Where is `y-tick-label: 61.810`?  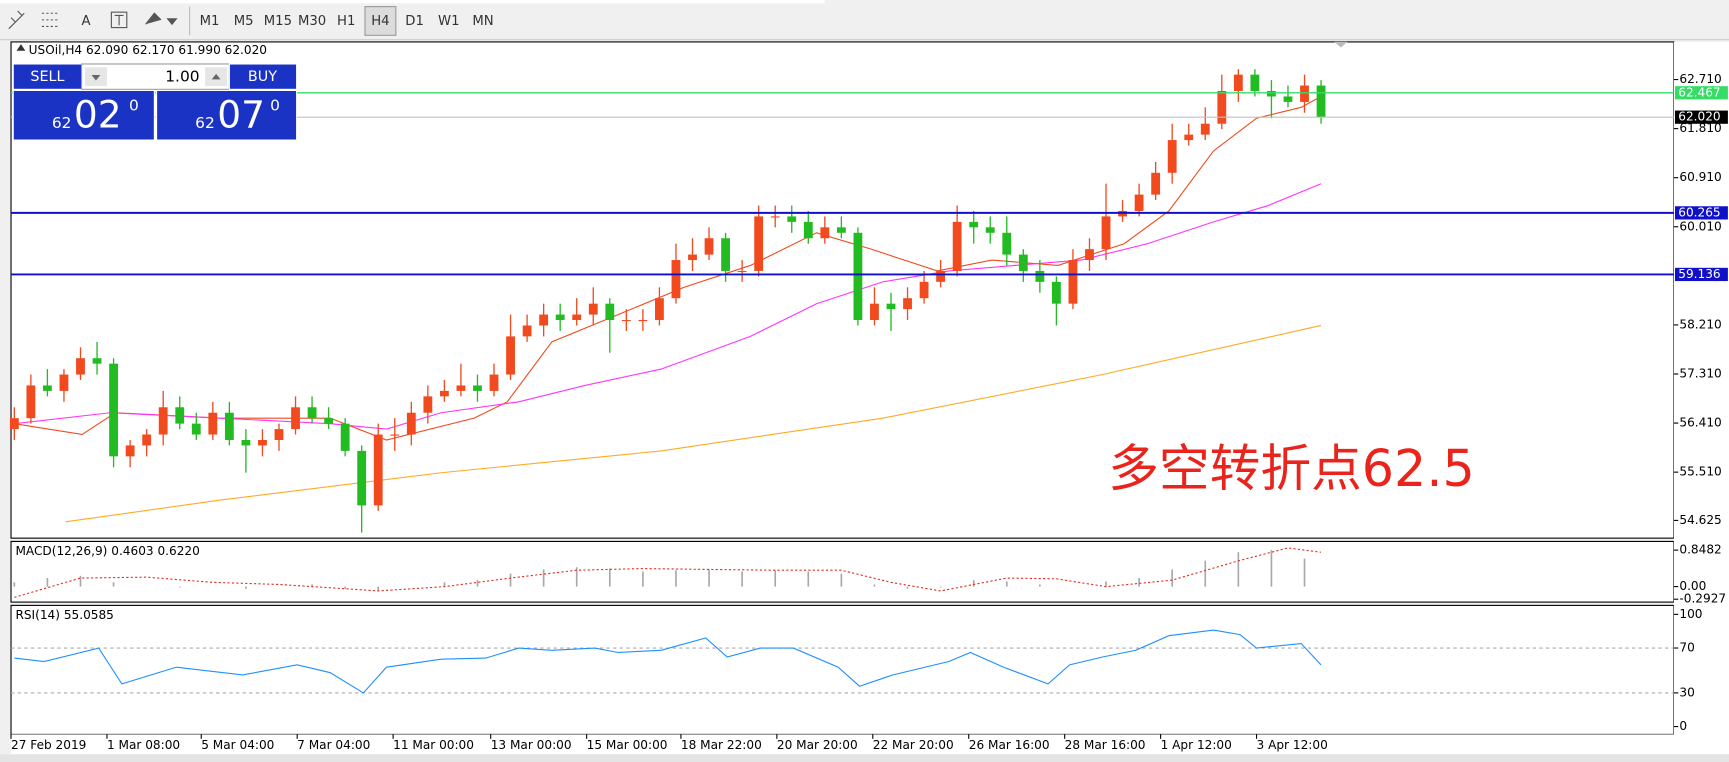 y-tick-label: 61.810 is located at coordinates (1700, 128).